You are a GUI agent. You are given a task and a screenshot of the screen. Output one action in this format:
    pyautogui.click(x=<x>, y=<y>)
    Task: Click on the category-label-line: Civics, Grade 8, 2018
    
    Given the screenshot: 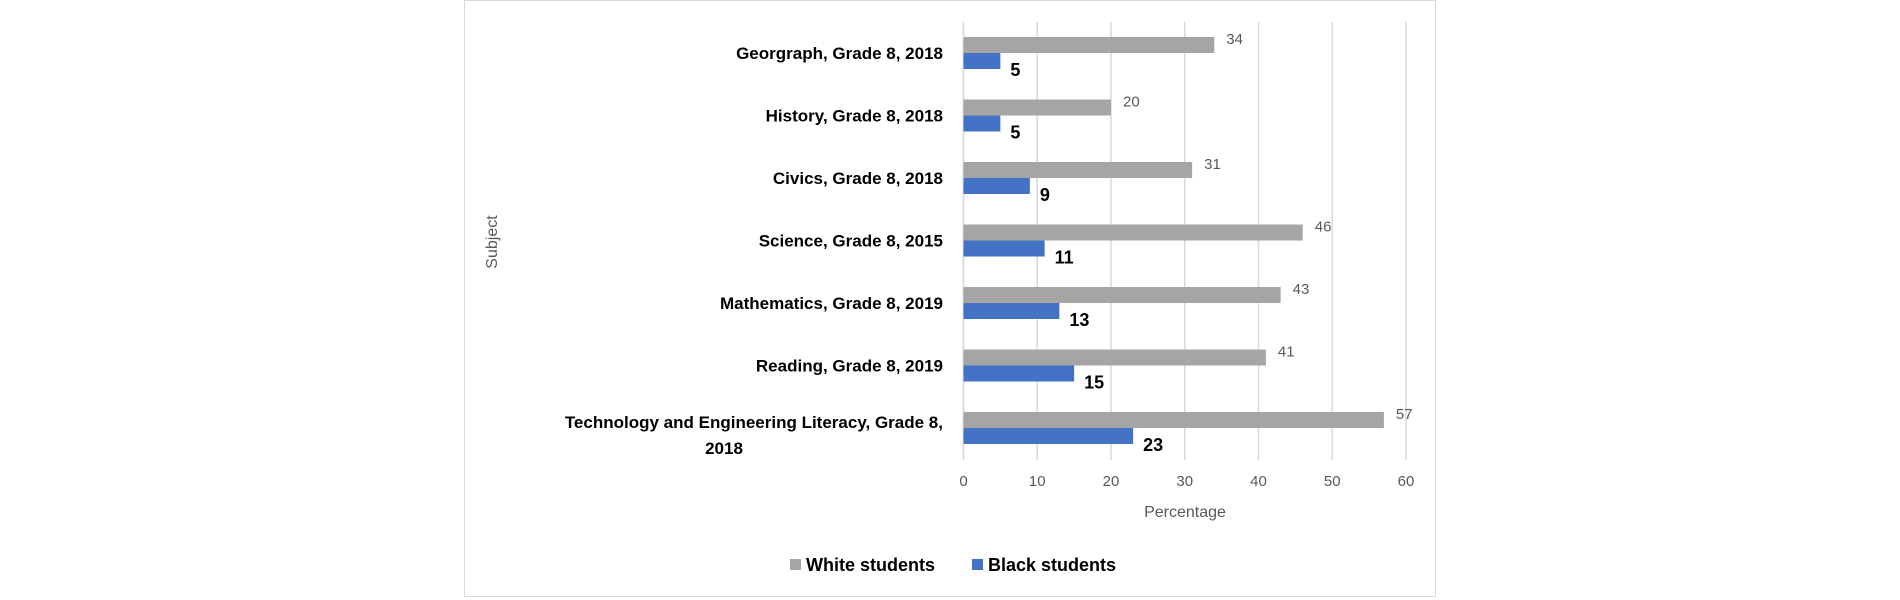 What is the action you would take?
    pyautogui.click(x=858, y=178)
    